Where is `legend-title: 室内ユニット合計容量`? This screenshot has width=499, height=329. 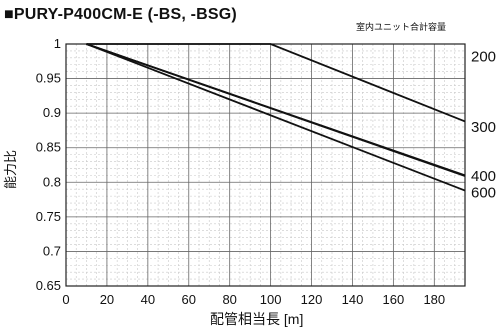
legend-title: 室内ユニット合計容量 is located at coordinates (401, 27).